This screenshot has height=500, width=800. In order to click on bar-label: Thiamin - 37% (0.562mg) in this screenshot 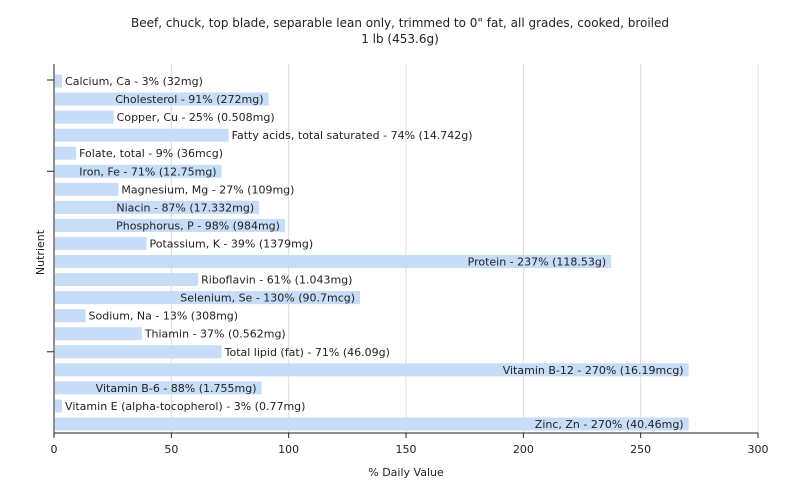, I will do `click(215, 334)`.